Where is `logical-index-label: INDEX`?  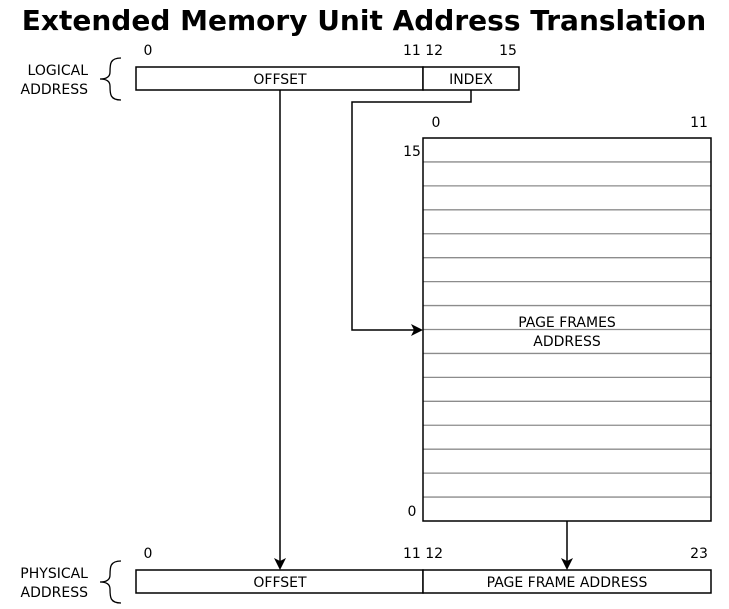 logical-index-label: INDEX is located at coordinates (471, 80).